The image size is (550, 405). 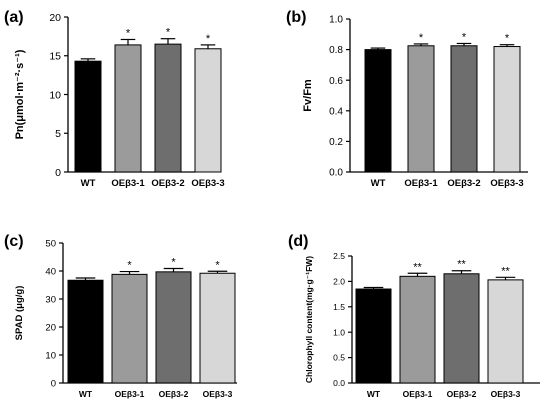 What do you see at coordinates (19, 313) in the screenshot?
I see `y-axis-label: SPAD (μg/g)` at bounding box center [19, 313].